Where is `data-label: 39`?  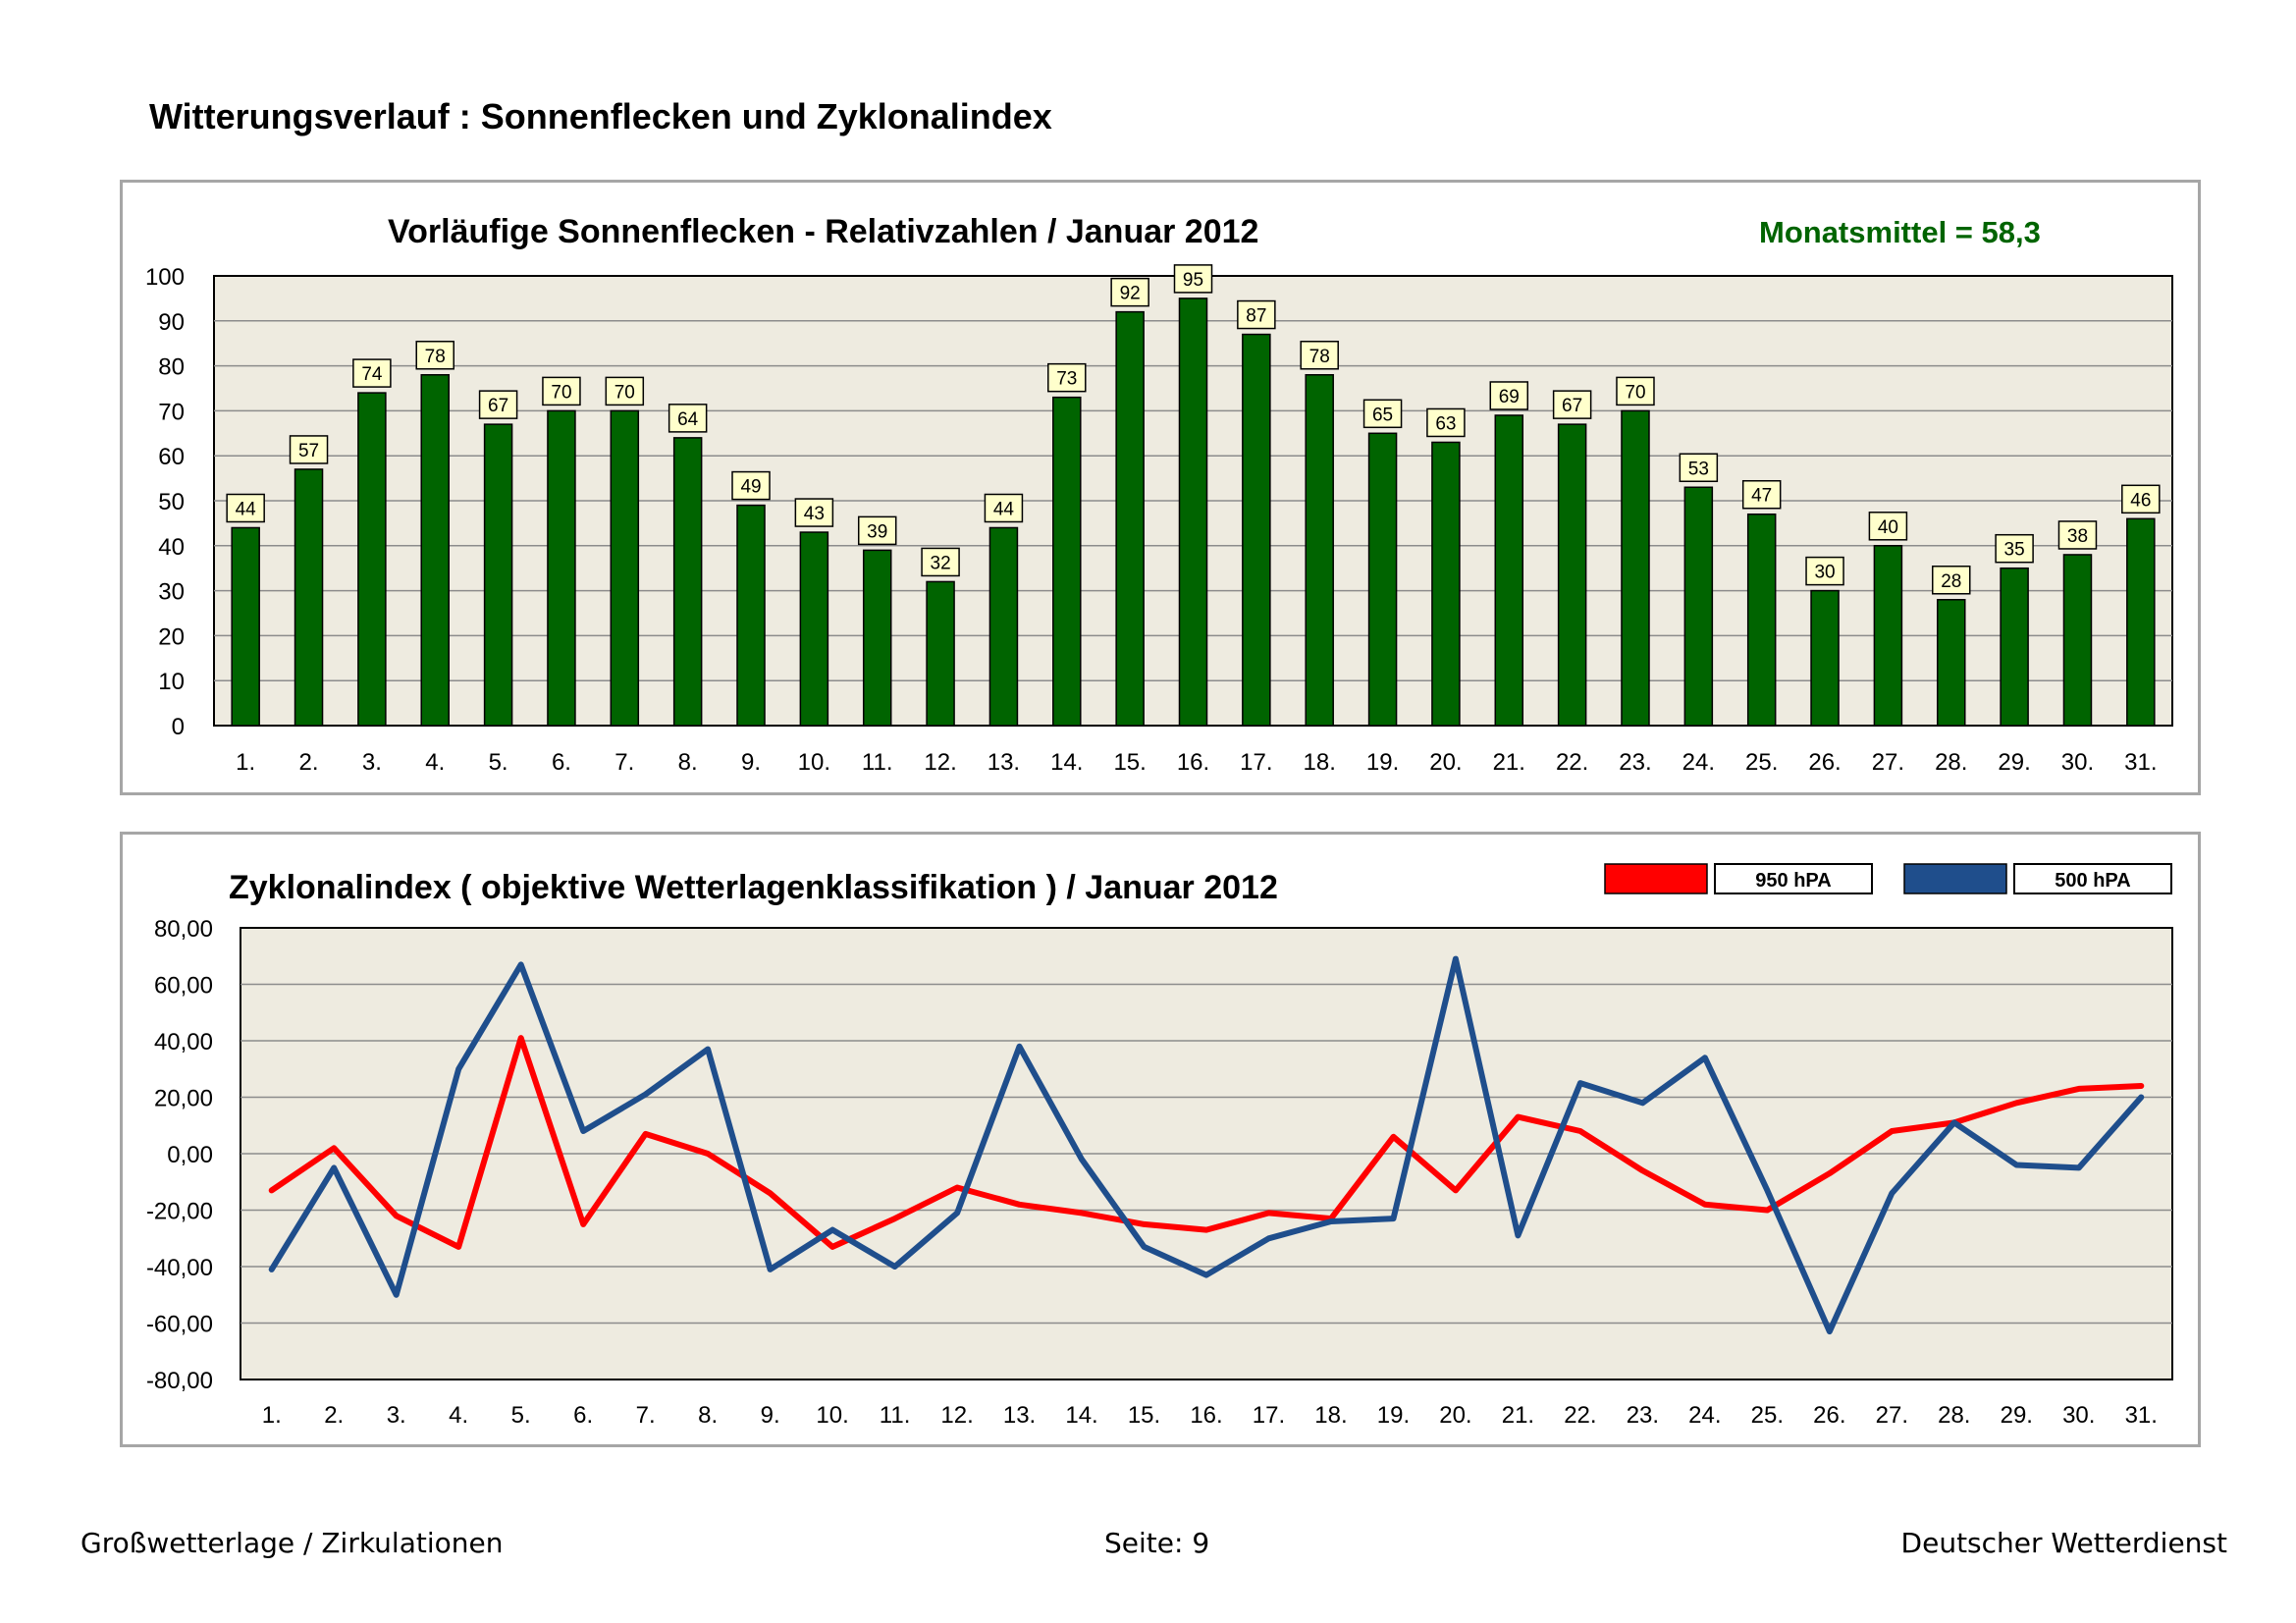 data-label: 39 is located at coordinates (877, 532).